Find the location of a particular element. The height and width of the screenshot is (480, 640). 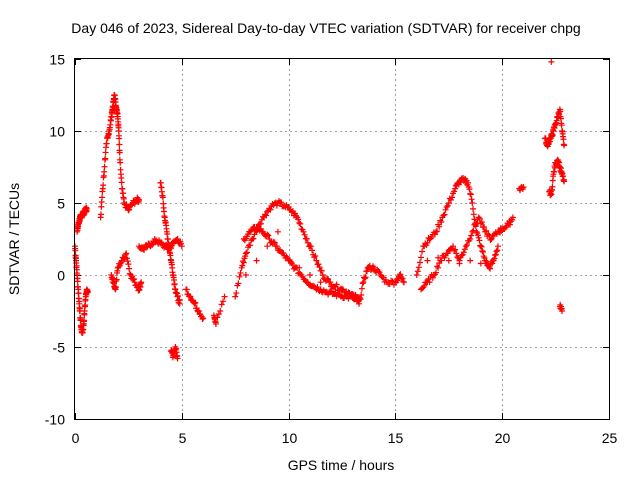

x-tick-label: 25 is located at coordinates (610, 438).